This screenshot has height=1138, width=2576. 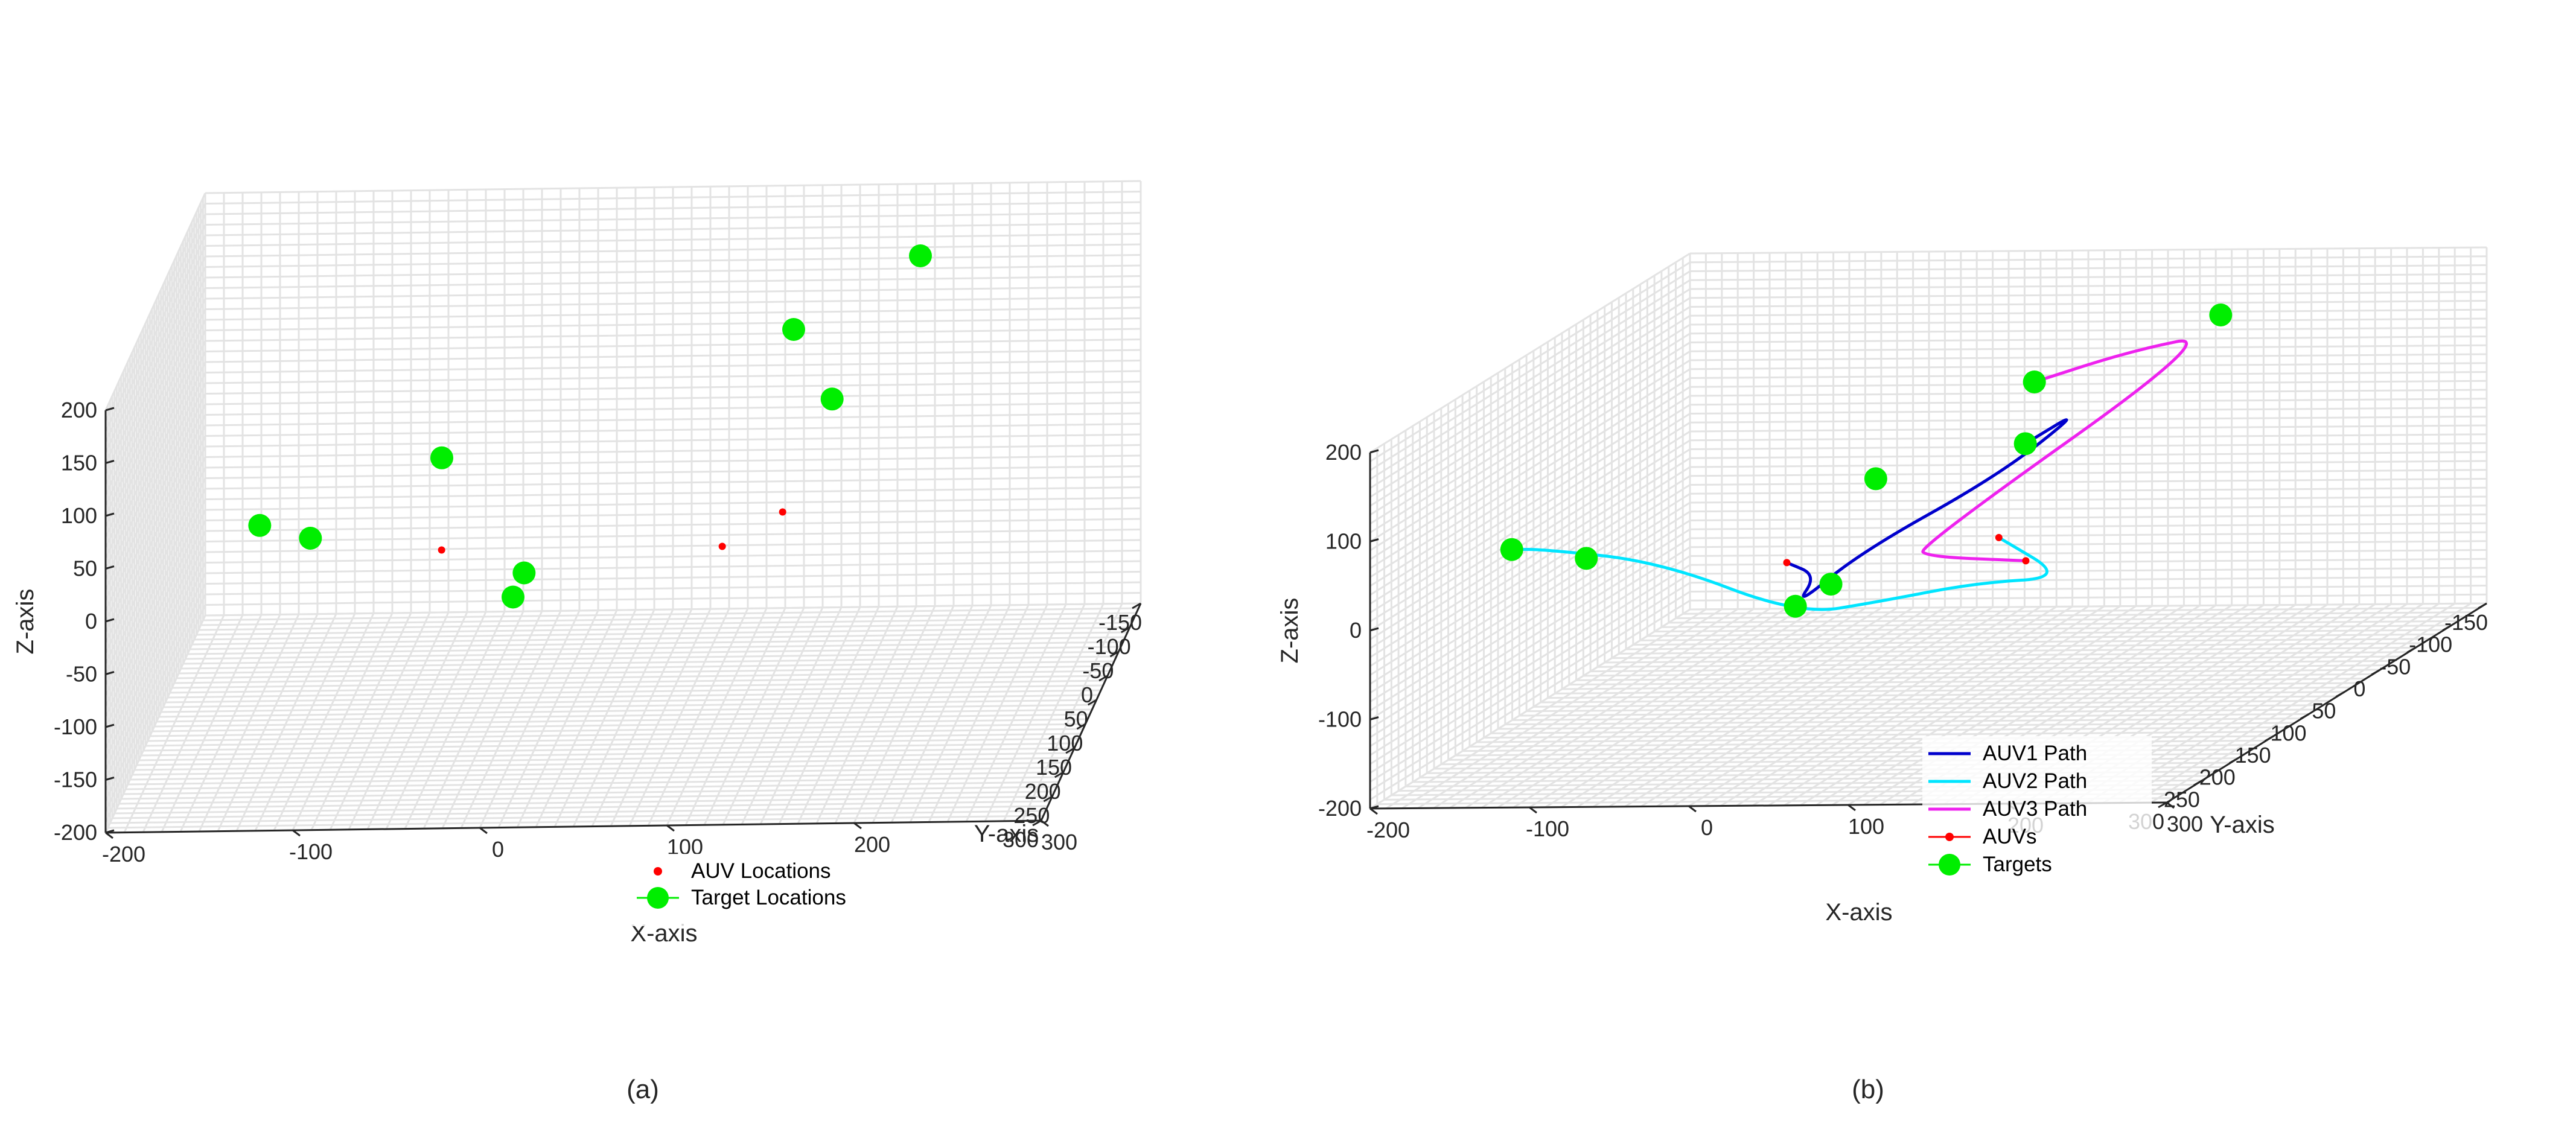 What do you see at coordinates (2182, 799) in the screenshot?
I see `y-tick-label: 250` at bounding box center [2182, 799].